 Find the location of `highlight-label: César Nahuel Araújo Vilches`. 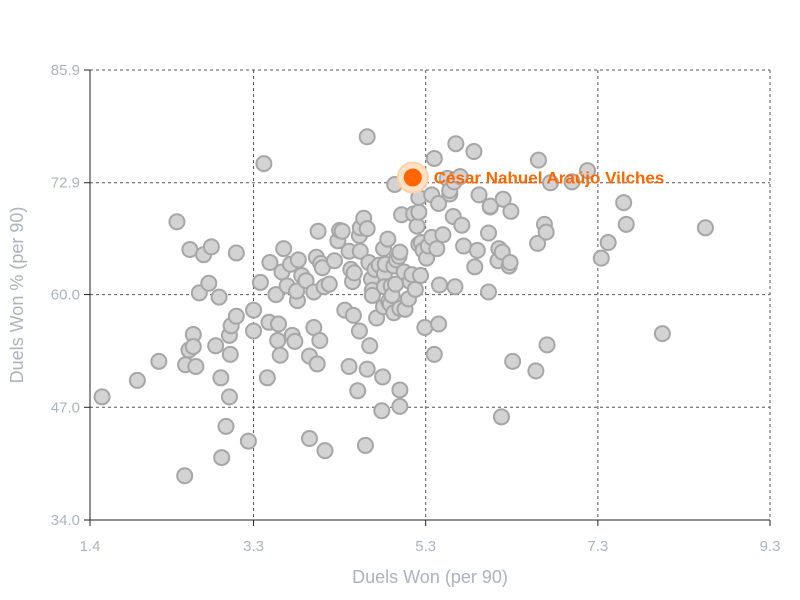

highlight-label: César Nahuel Araújo Vilches is located at coordinates (549, 178).